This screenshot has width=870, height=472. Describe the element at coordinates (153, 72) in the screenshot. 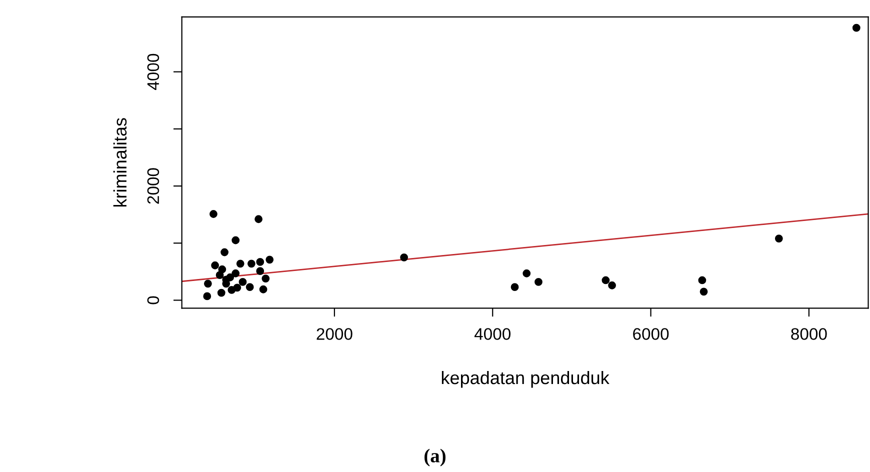

I see `y-tick-label: 4000` at that location.